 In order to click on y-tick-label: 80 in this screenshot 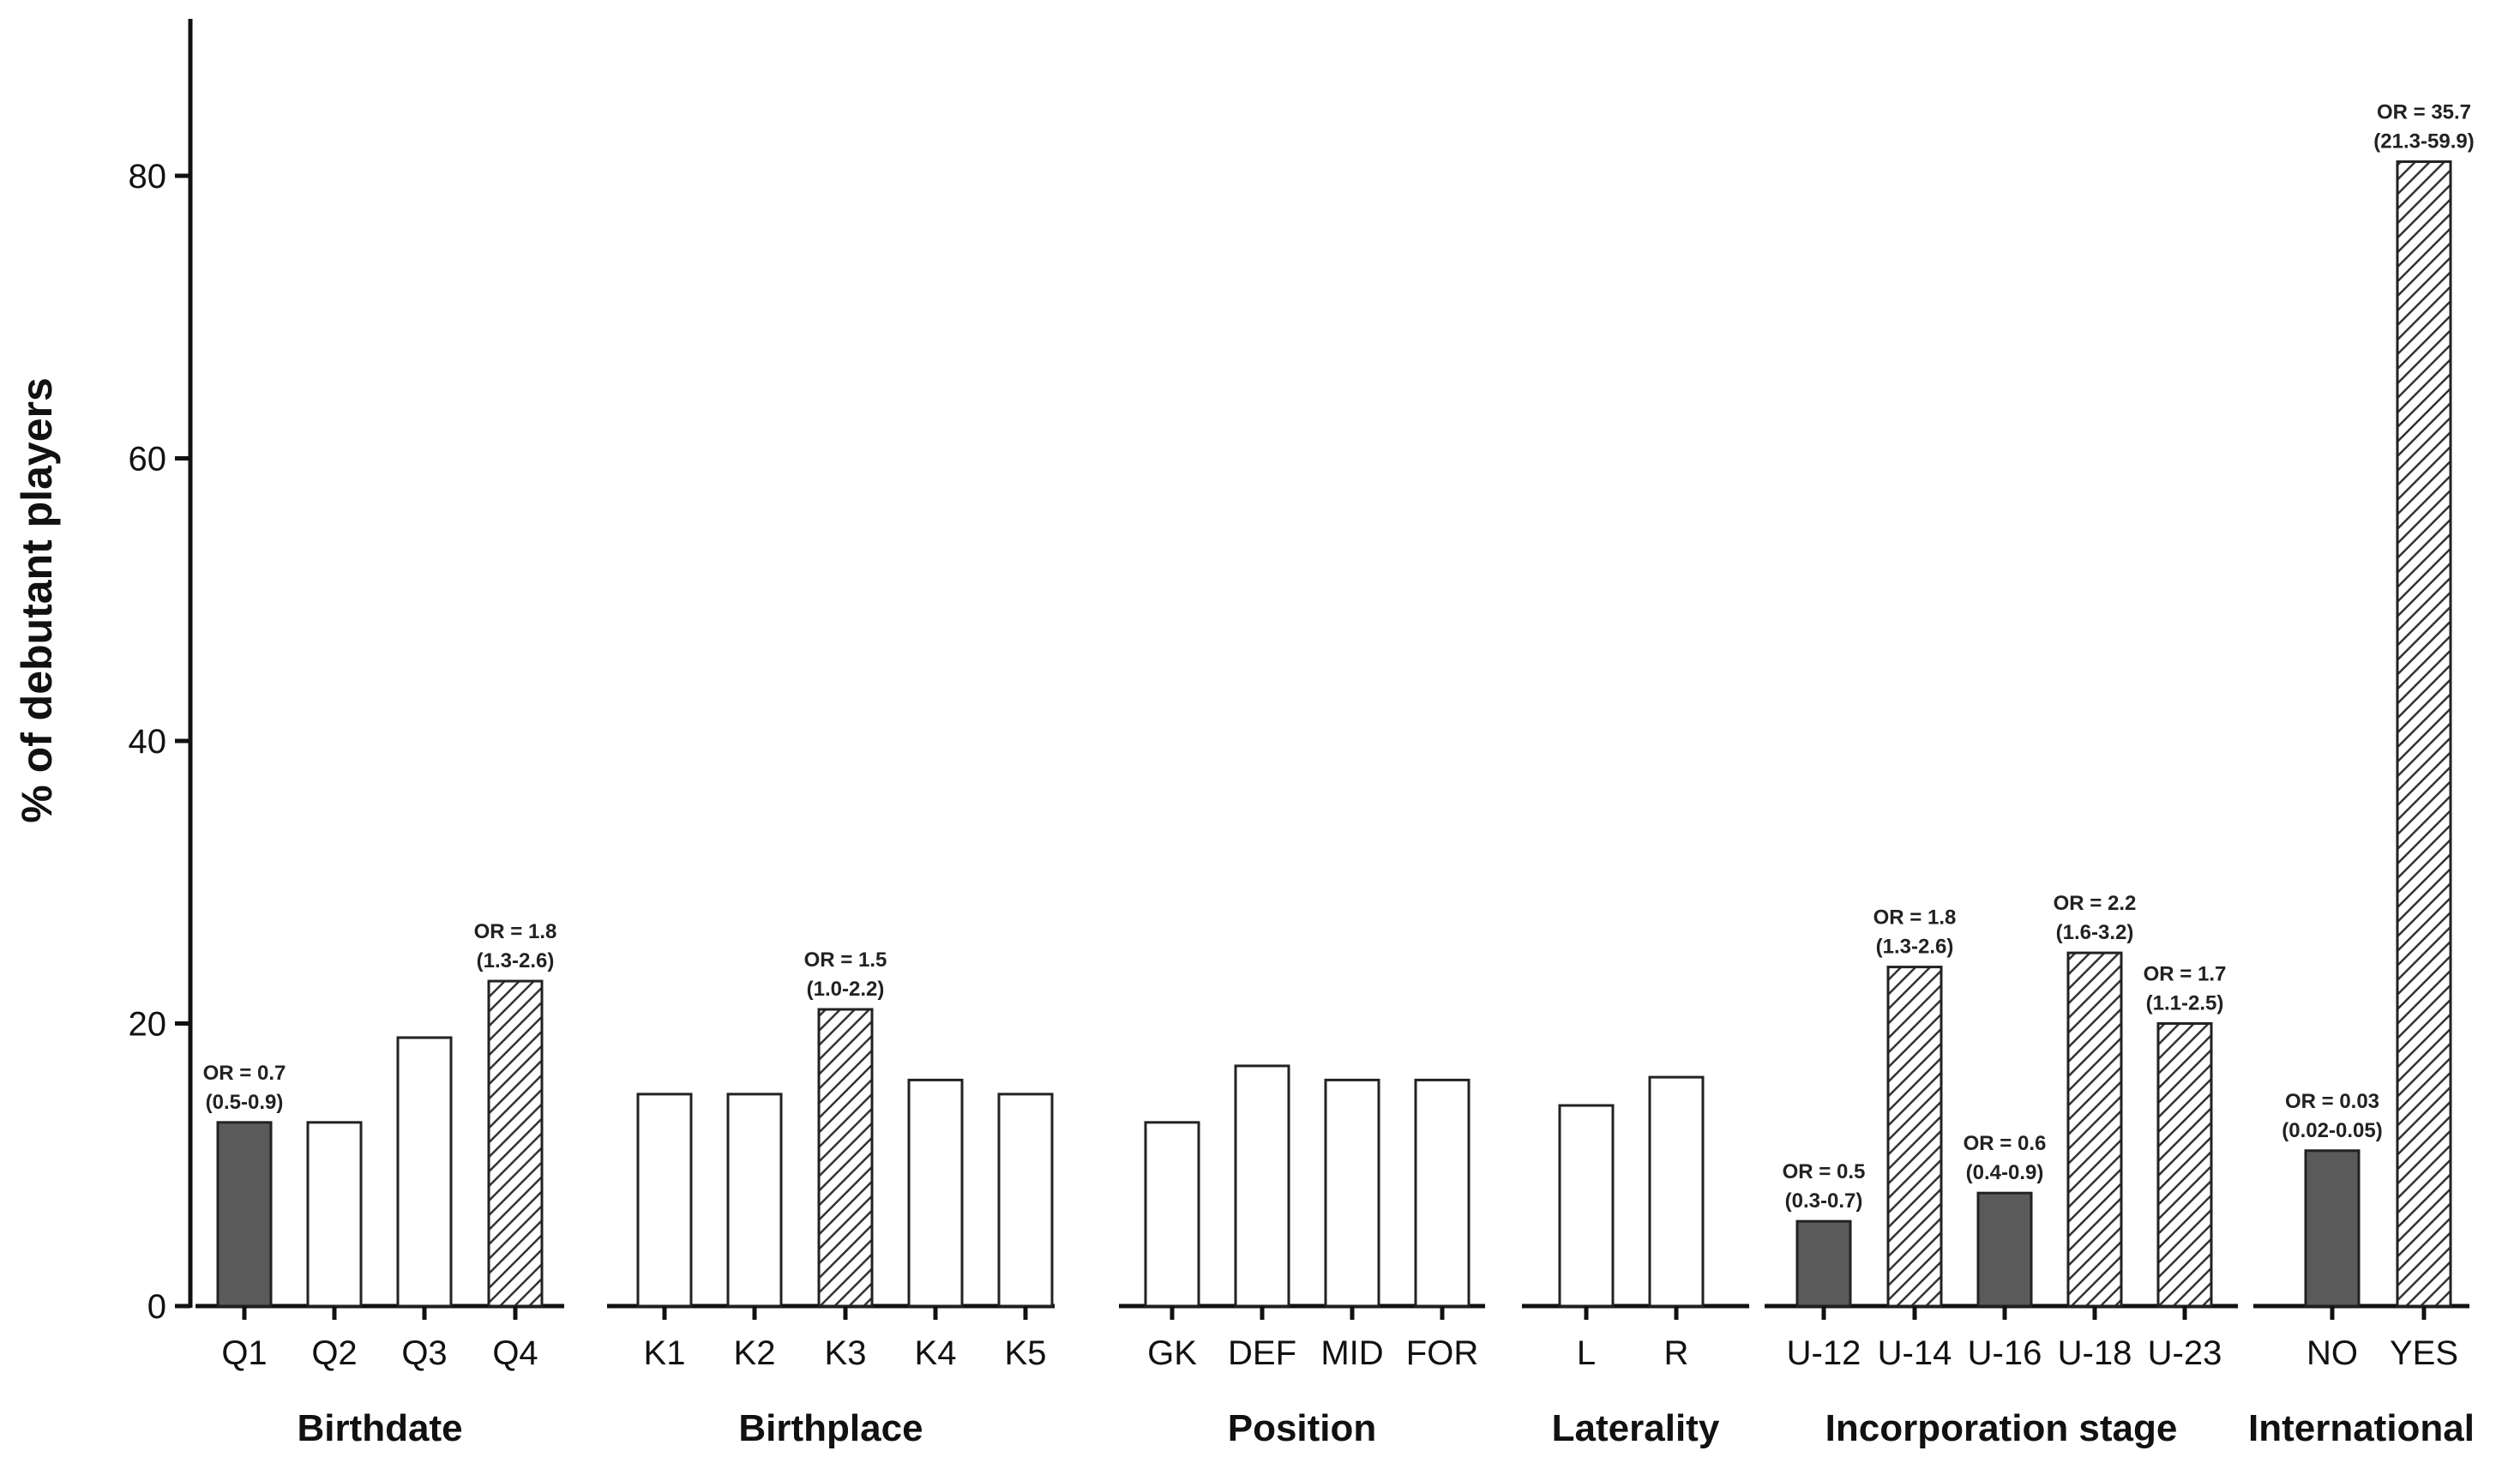, I will do `click(148, 177)`.